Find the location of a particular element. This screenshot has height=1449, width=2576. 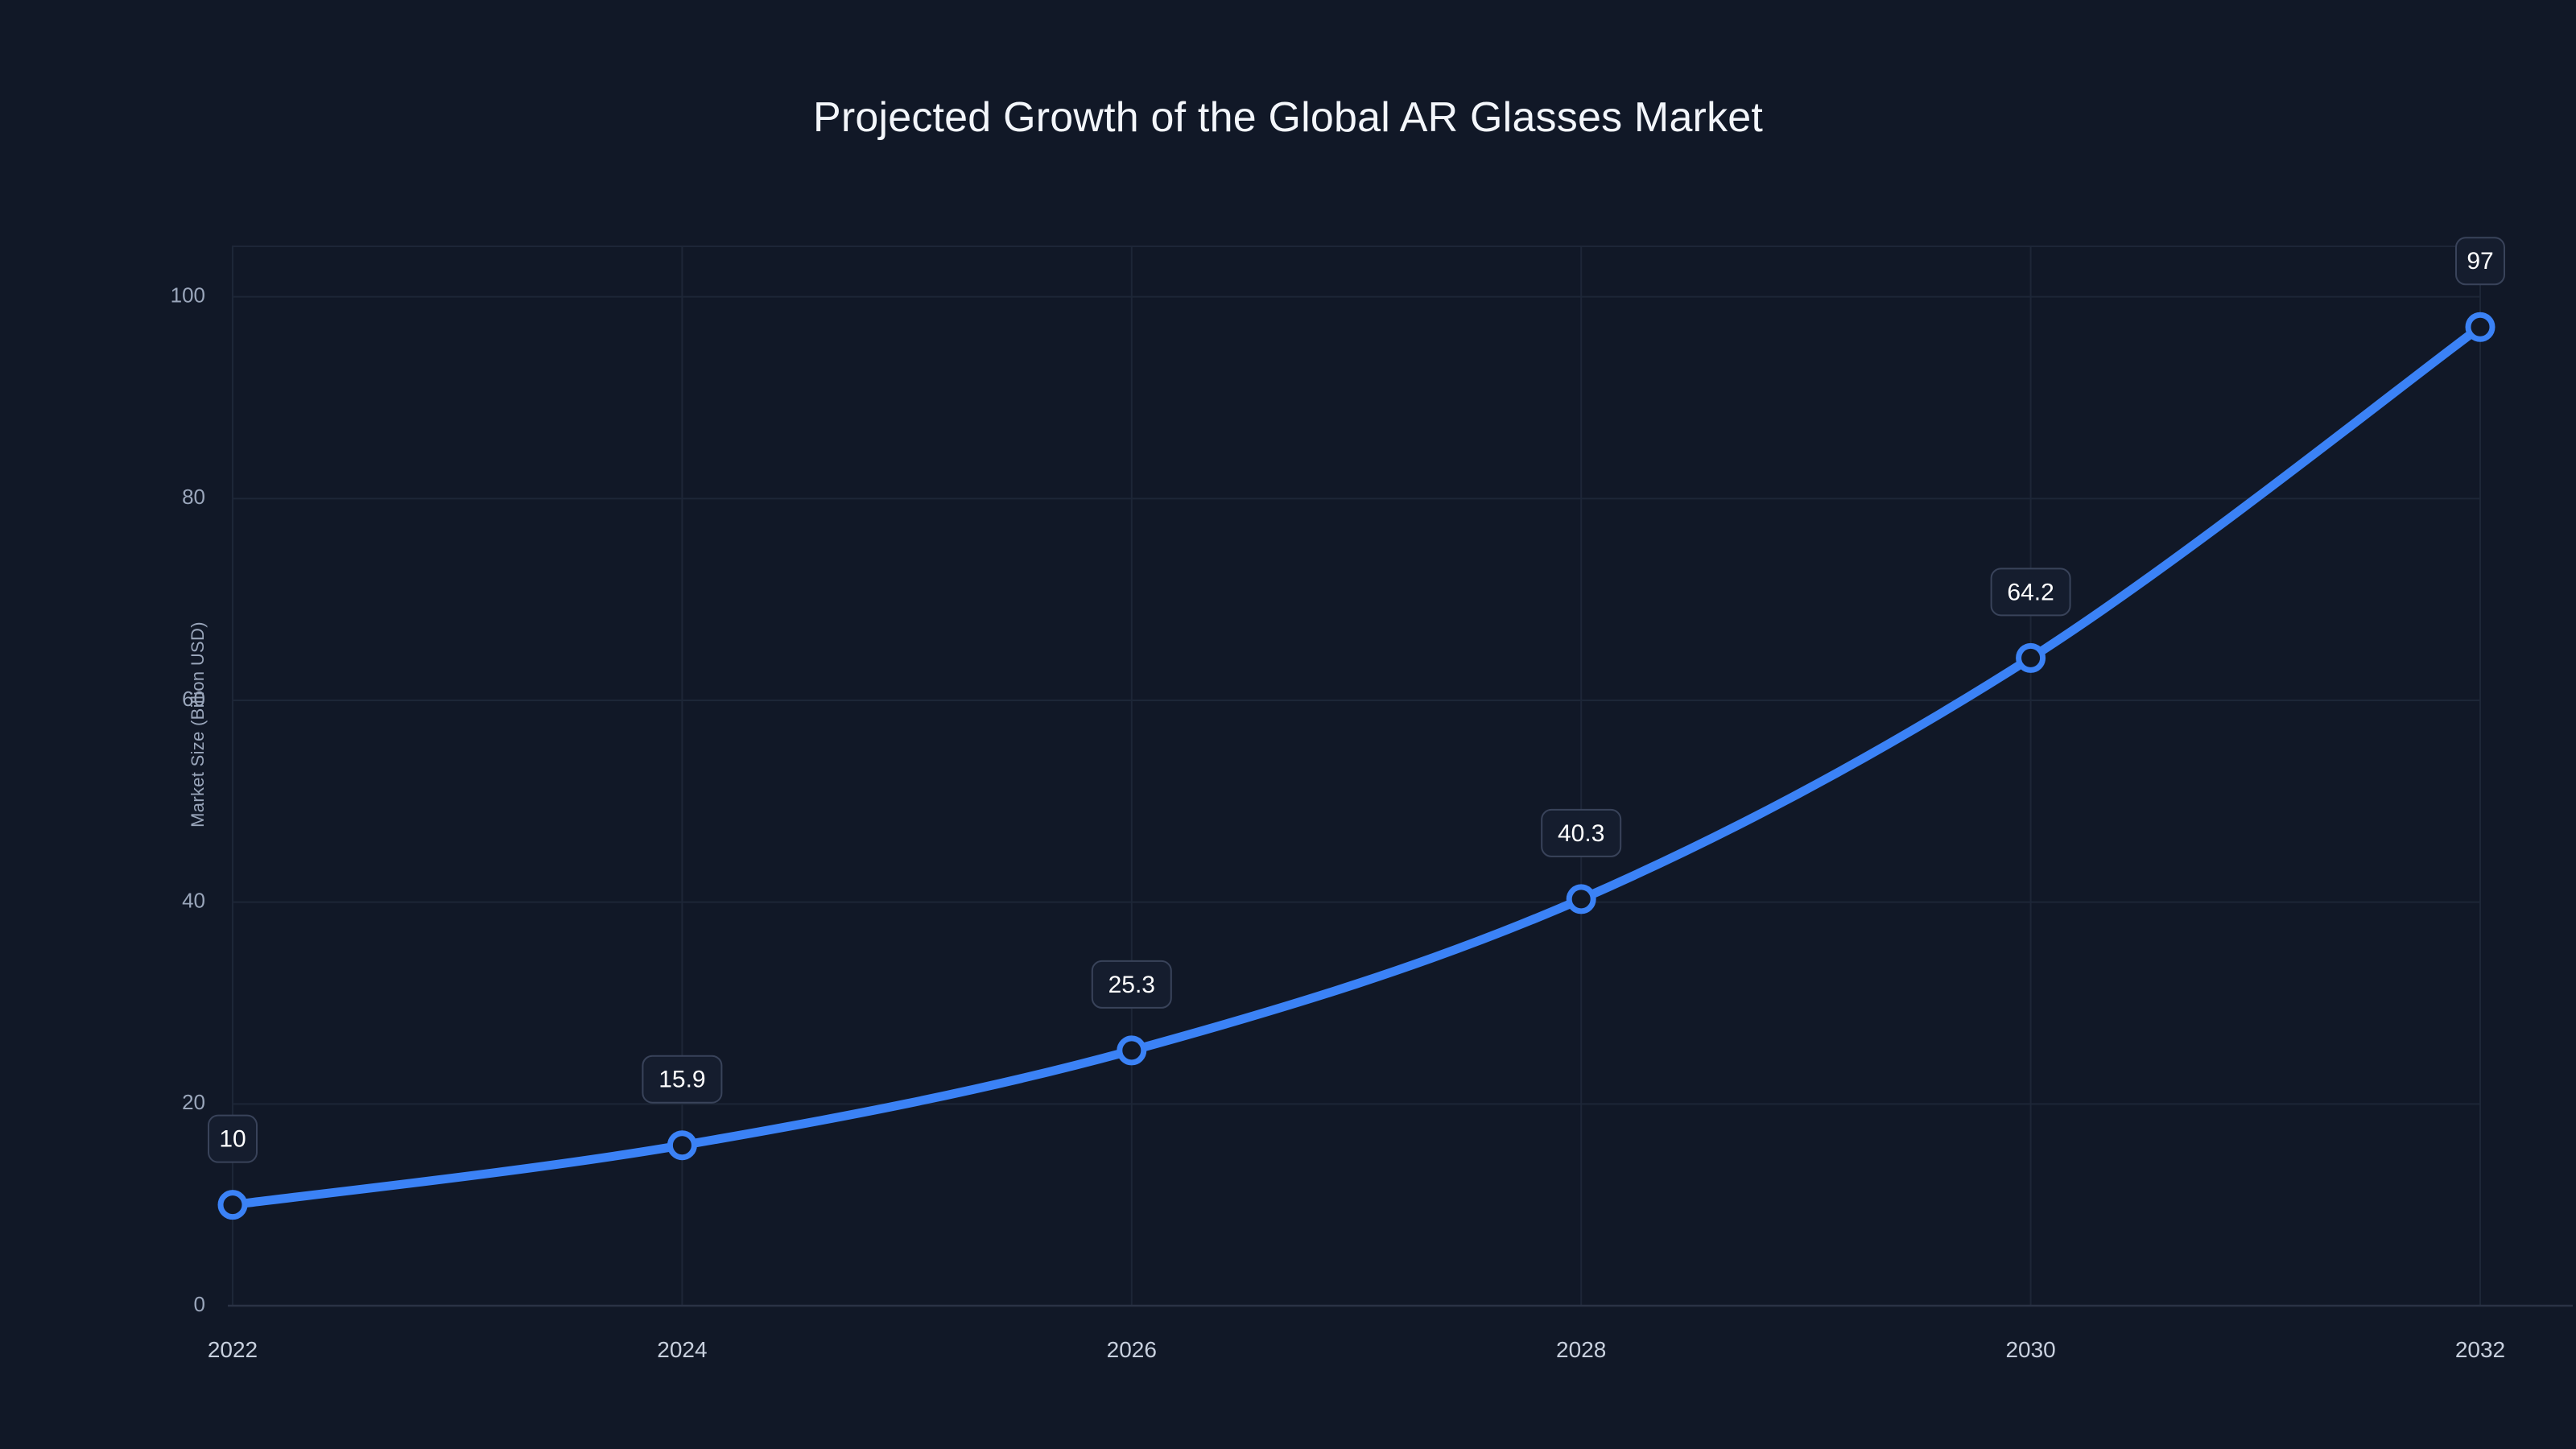

y-axis-tick-label: 80 is located at coordinates (193, 497).